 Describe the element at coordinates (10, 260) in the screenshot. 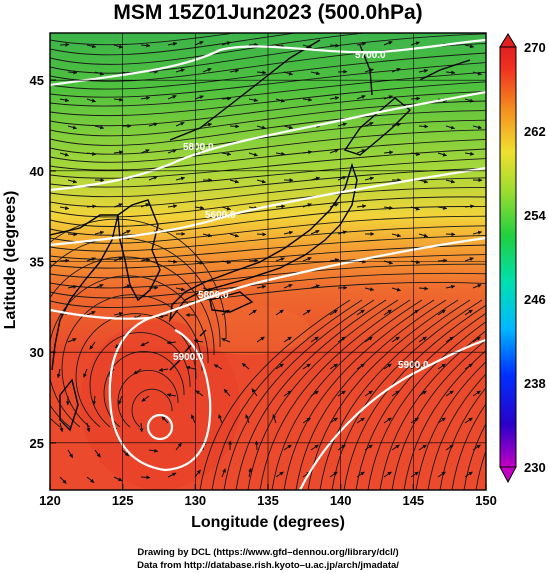

I see `y-axis-label: Latitude (degrees)` at that location.